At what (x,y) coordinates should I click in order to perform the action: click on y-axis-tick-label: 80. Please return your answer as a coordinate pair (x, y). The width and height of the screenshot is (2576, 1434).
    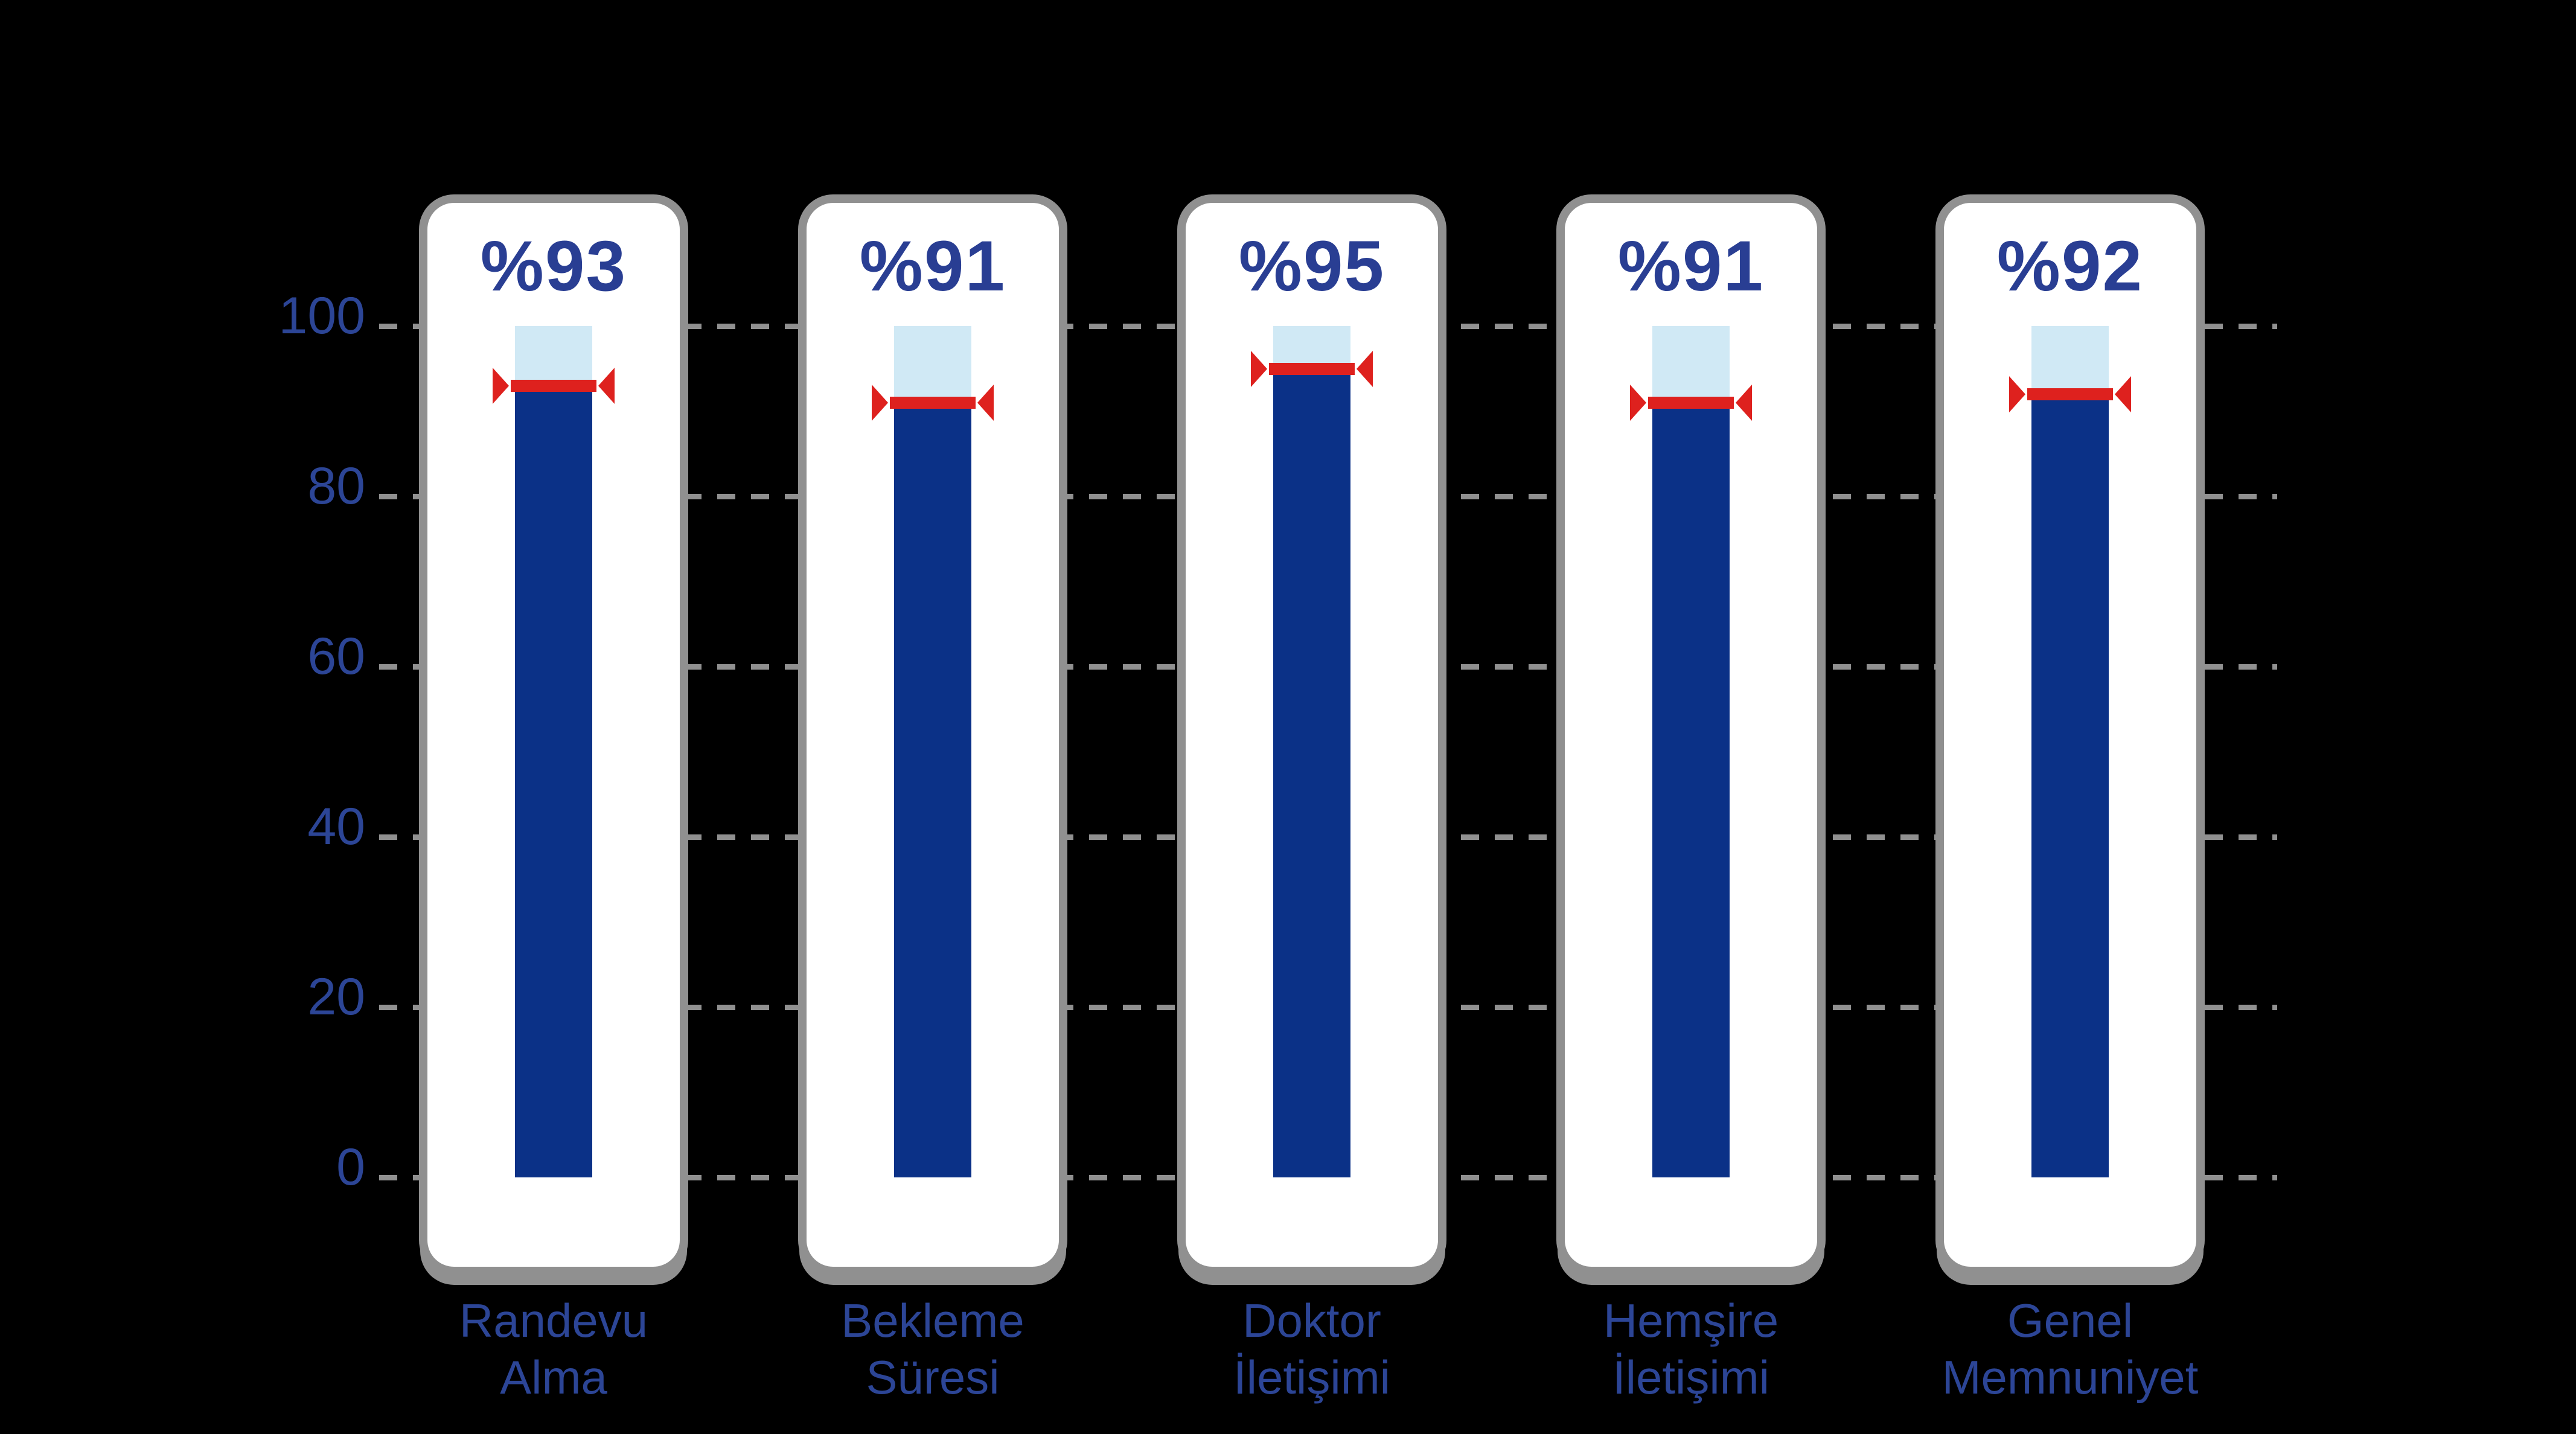
    Looking at the image, I should click on (336, 486).